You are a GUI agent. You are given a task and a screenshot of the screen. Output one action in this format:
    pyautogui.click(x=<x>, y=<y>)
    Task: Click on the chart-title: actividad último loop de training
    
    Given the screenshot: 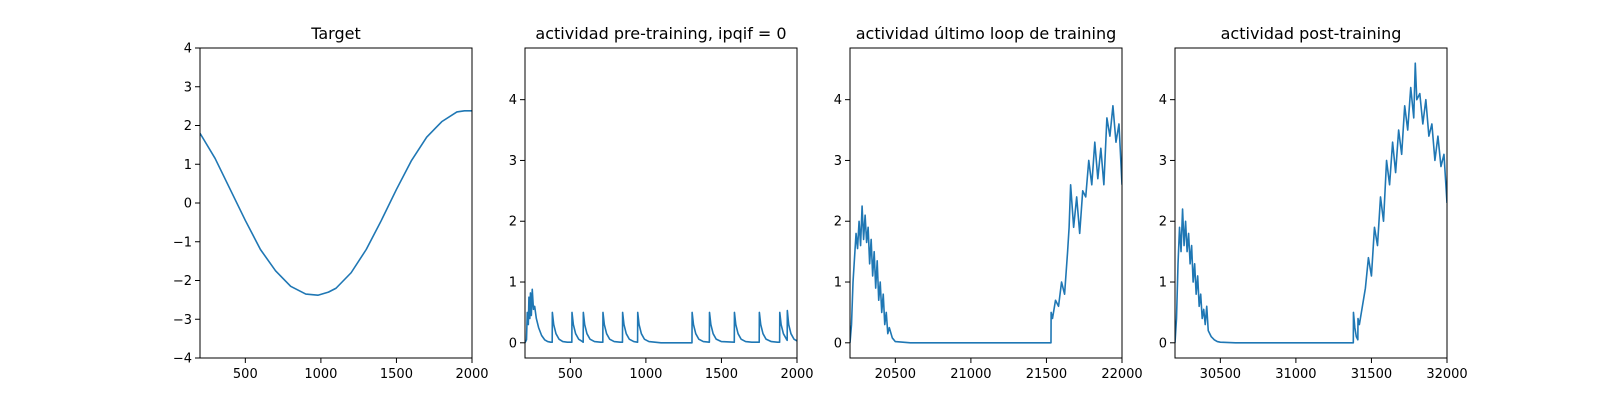 What is the action you would take?
    pyautogui.click(x=986, y=33)
    